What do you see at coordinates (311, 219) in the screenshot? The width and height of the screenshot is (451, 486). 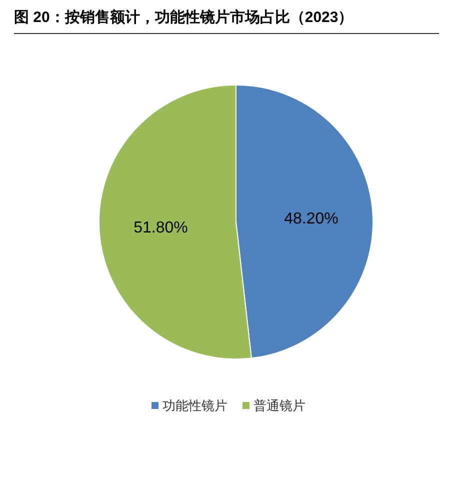 I see `data-label: 48.20%` at bounding box center [311, 219].